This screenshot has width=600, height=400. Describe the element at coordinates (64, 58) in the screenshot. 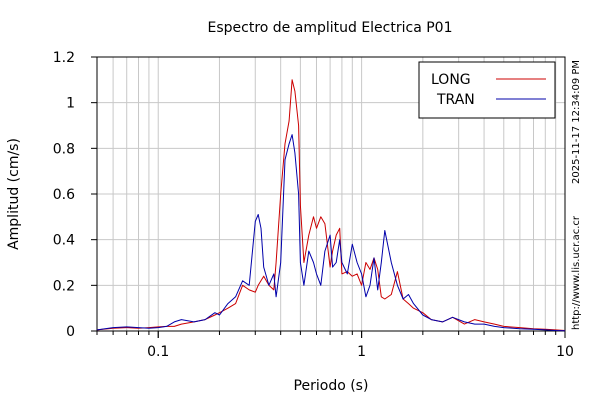

I see `y-tick-label: 1.2` at that location.